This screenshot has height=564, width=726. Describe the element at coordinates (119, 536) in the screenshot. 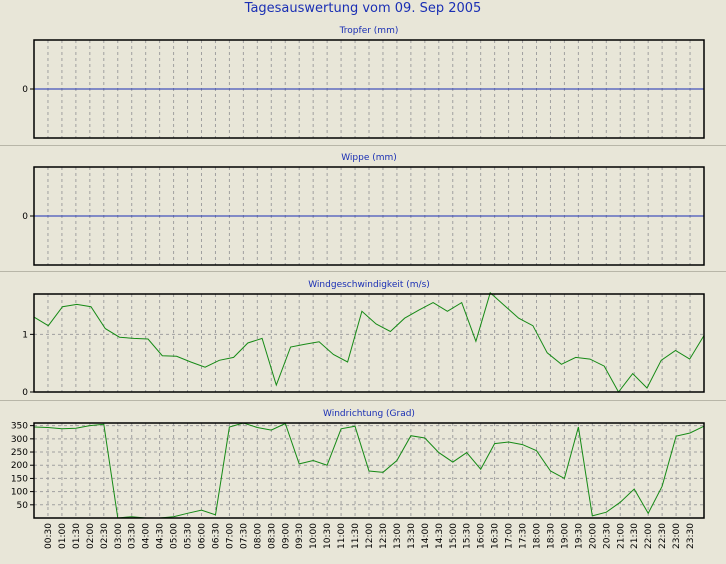

I see `x-tick-label: 03:00` at that location.